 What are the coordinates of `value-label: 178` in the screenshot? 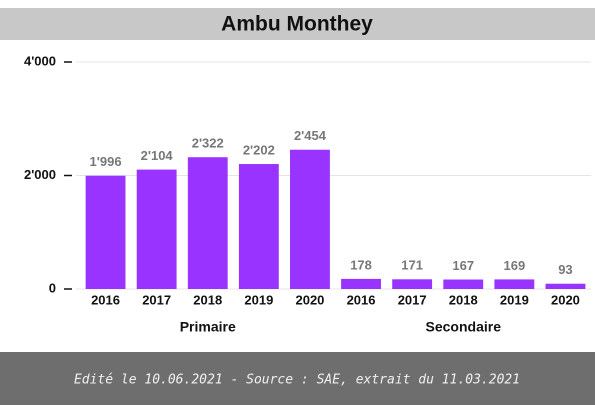 It's located at (361, 264).